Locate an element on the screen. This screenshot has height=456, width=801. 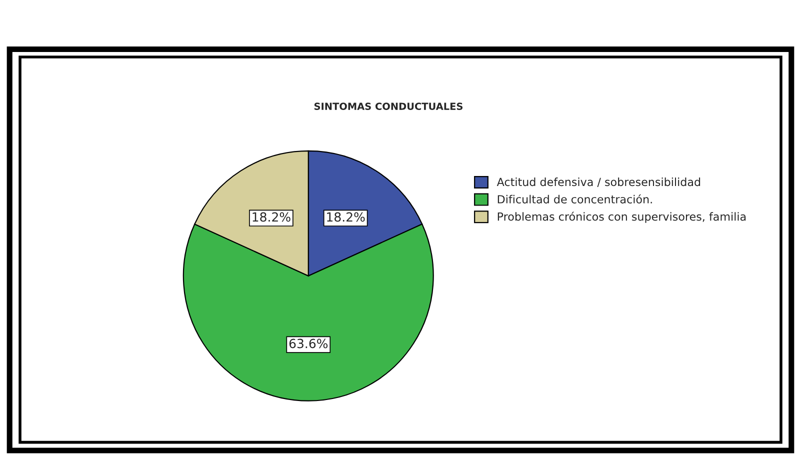
legend-label: Dificultad de concentración. is located at coordinates (575, 199).